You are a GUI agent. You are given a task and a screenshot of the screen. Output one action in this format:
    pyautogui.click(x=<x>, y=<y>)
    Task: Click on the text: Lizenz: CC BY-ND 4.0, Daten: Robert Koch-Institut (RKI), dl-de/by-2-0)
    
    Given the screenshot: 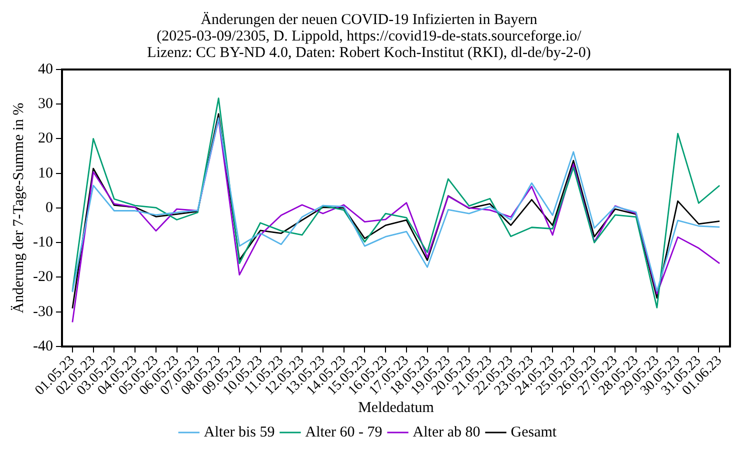 What is the action you would take?
    pyautogui.click(x=369, y=53)
    